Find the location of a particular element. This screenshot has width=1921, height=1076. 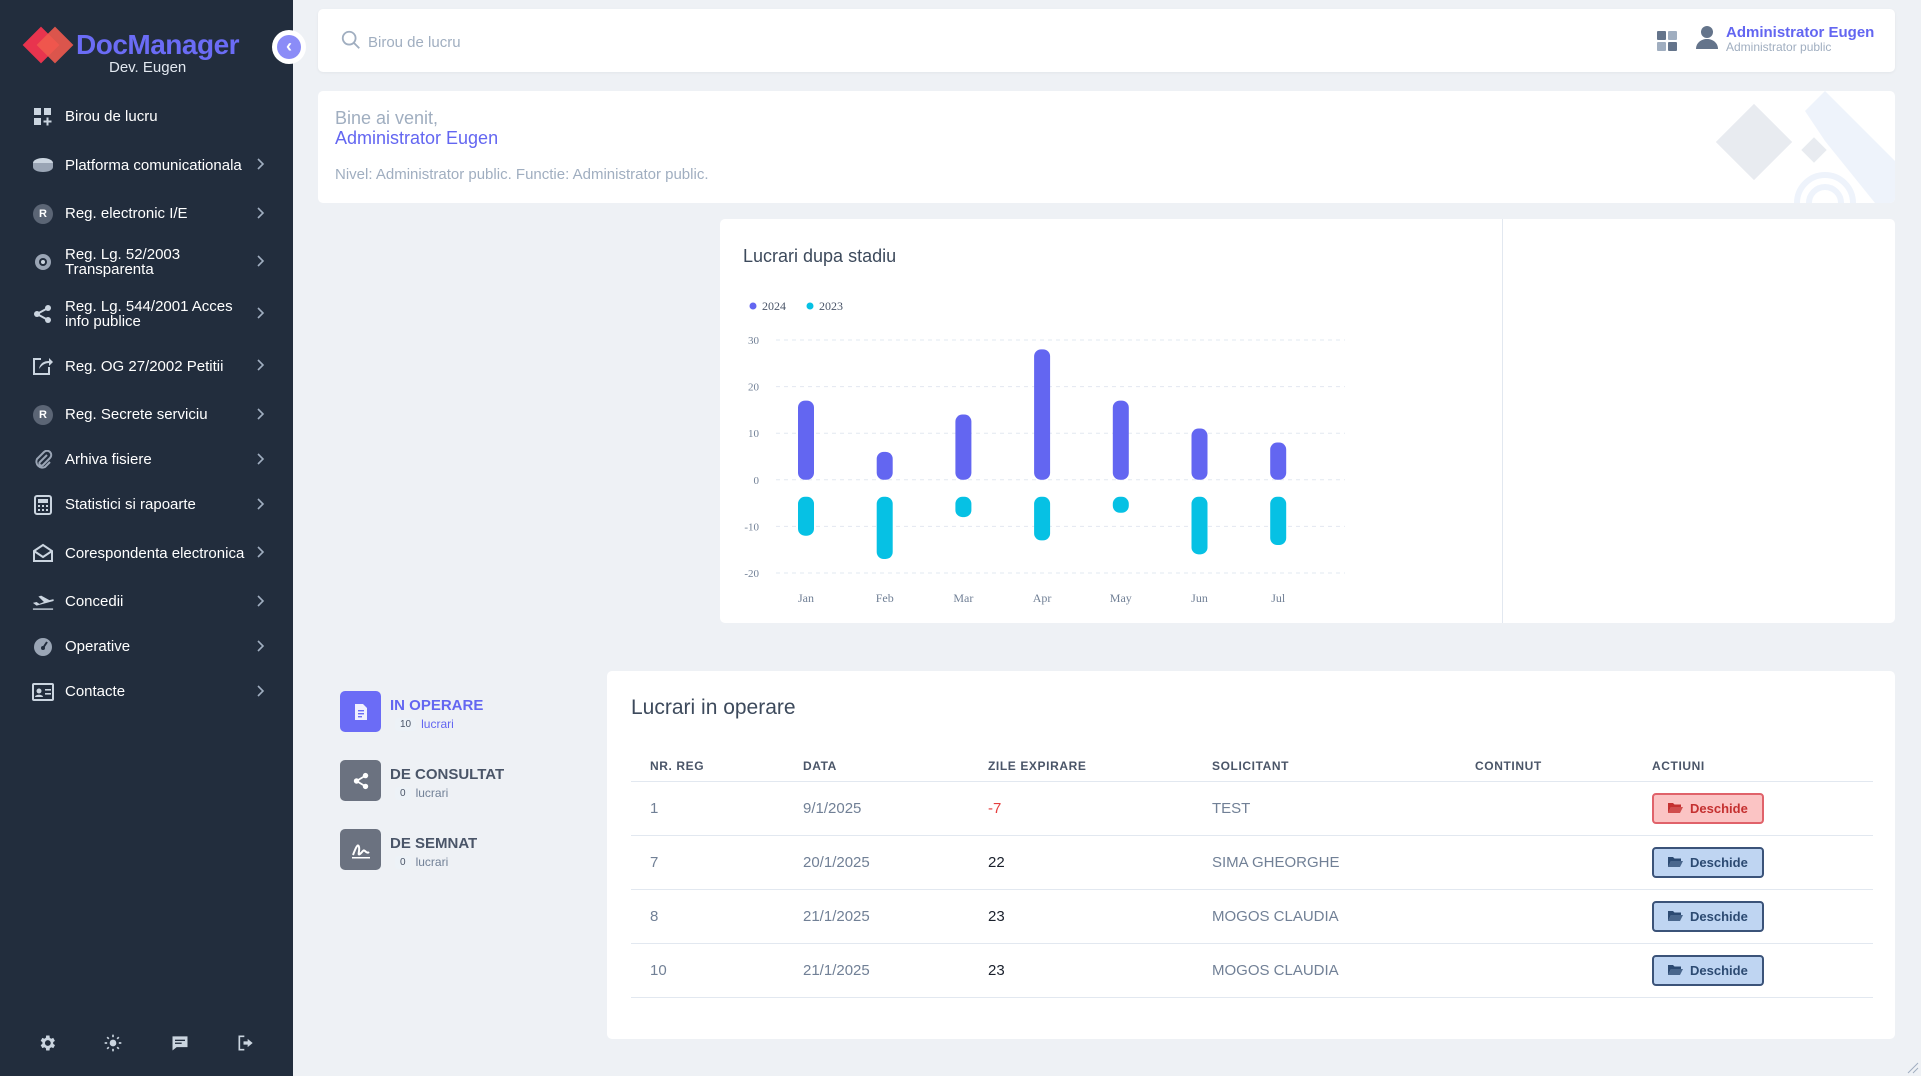

y-tick-label: -10 is located at coordinates (751, 527).